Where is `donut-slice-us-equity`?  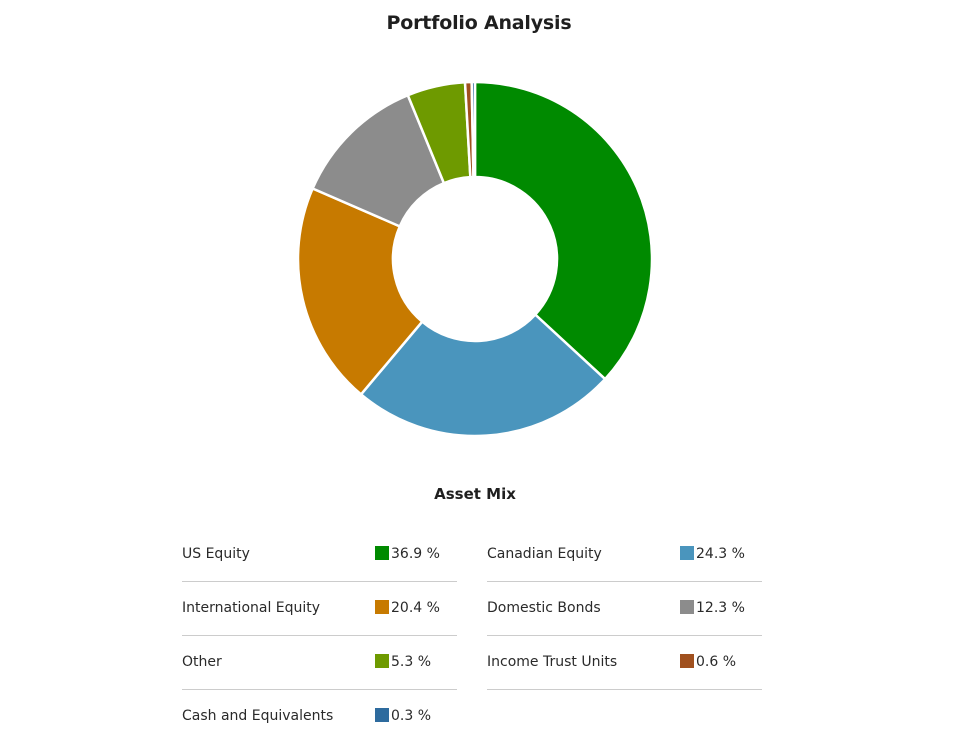 donut-slice-us-equity is located at coordinates (563, 230).